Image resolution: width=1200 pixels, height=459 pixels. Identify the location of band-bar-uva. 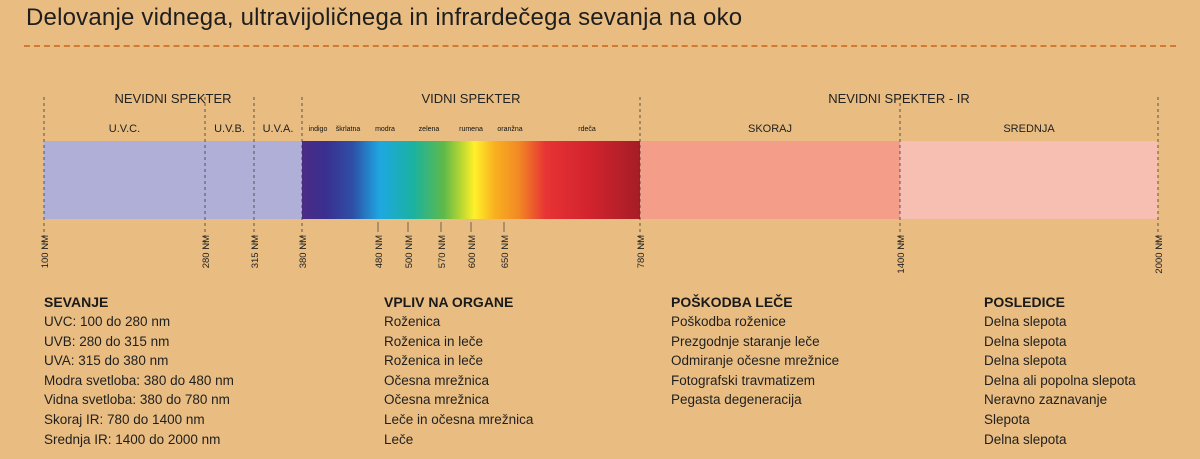
(278, 180).